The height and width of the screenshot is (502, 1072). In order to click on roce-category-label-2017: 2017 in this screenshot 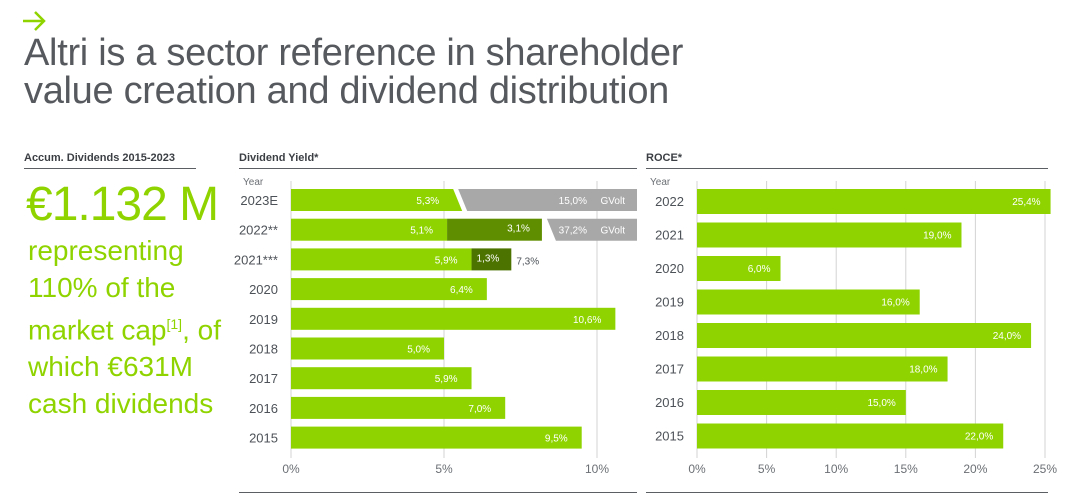, I will do `click(669, 369)`.